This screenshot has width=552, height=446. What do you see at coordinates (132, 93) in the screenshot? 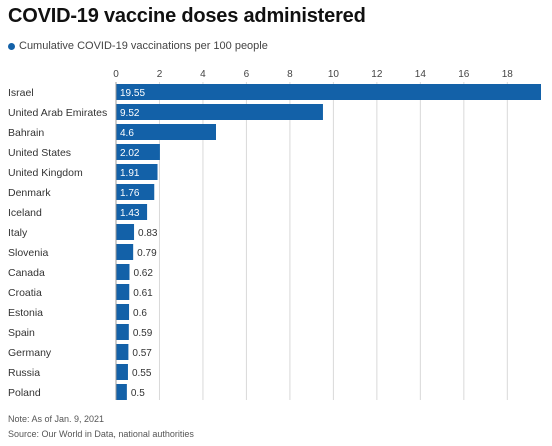
I see `data-label: 19.55` at bounding box center [132, 93].